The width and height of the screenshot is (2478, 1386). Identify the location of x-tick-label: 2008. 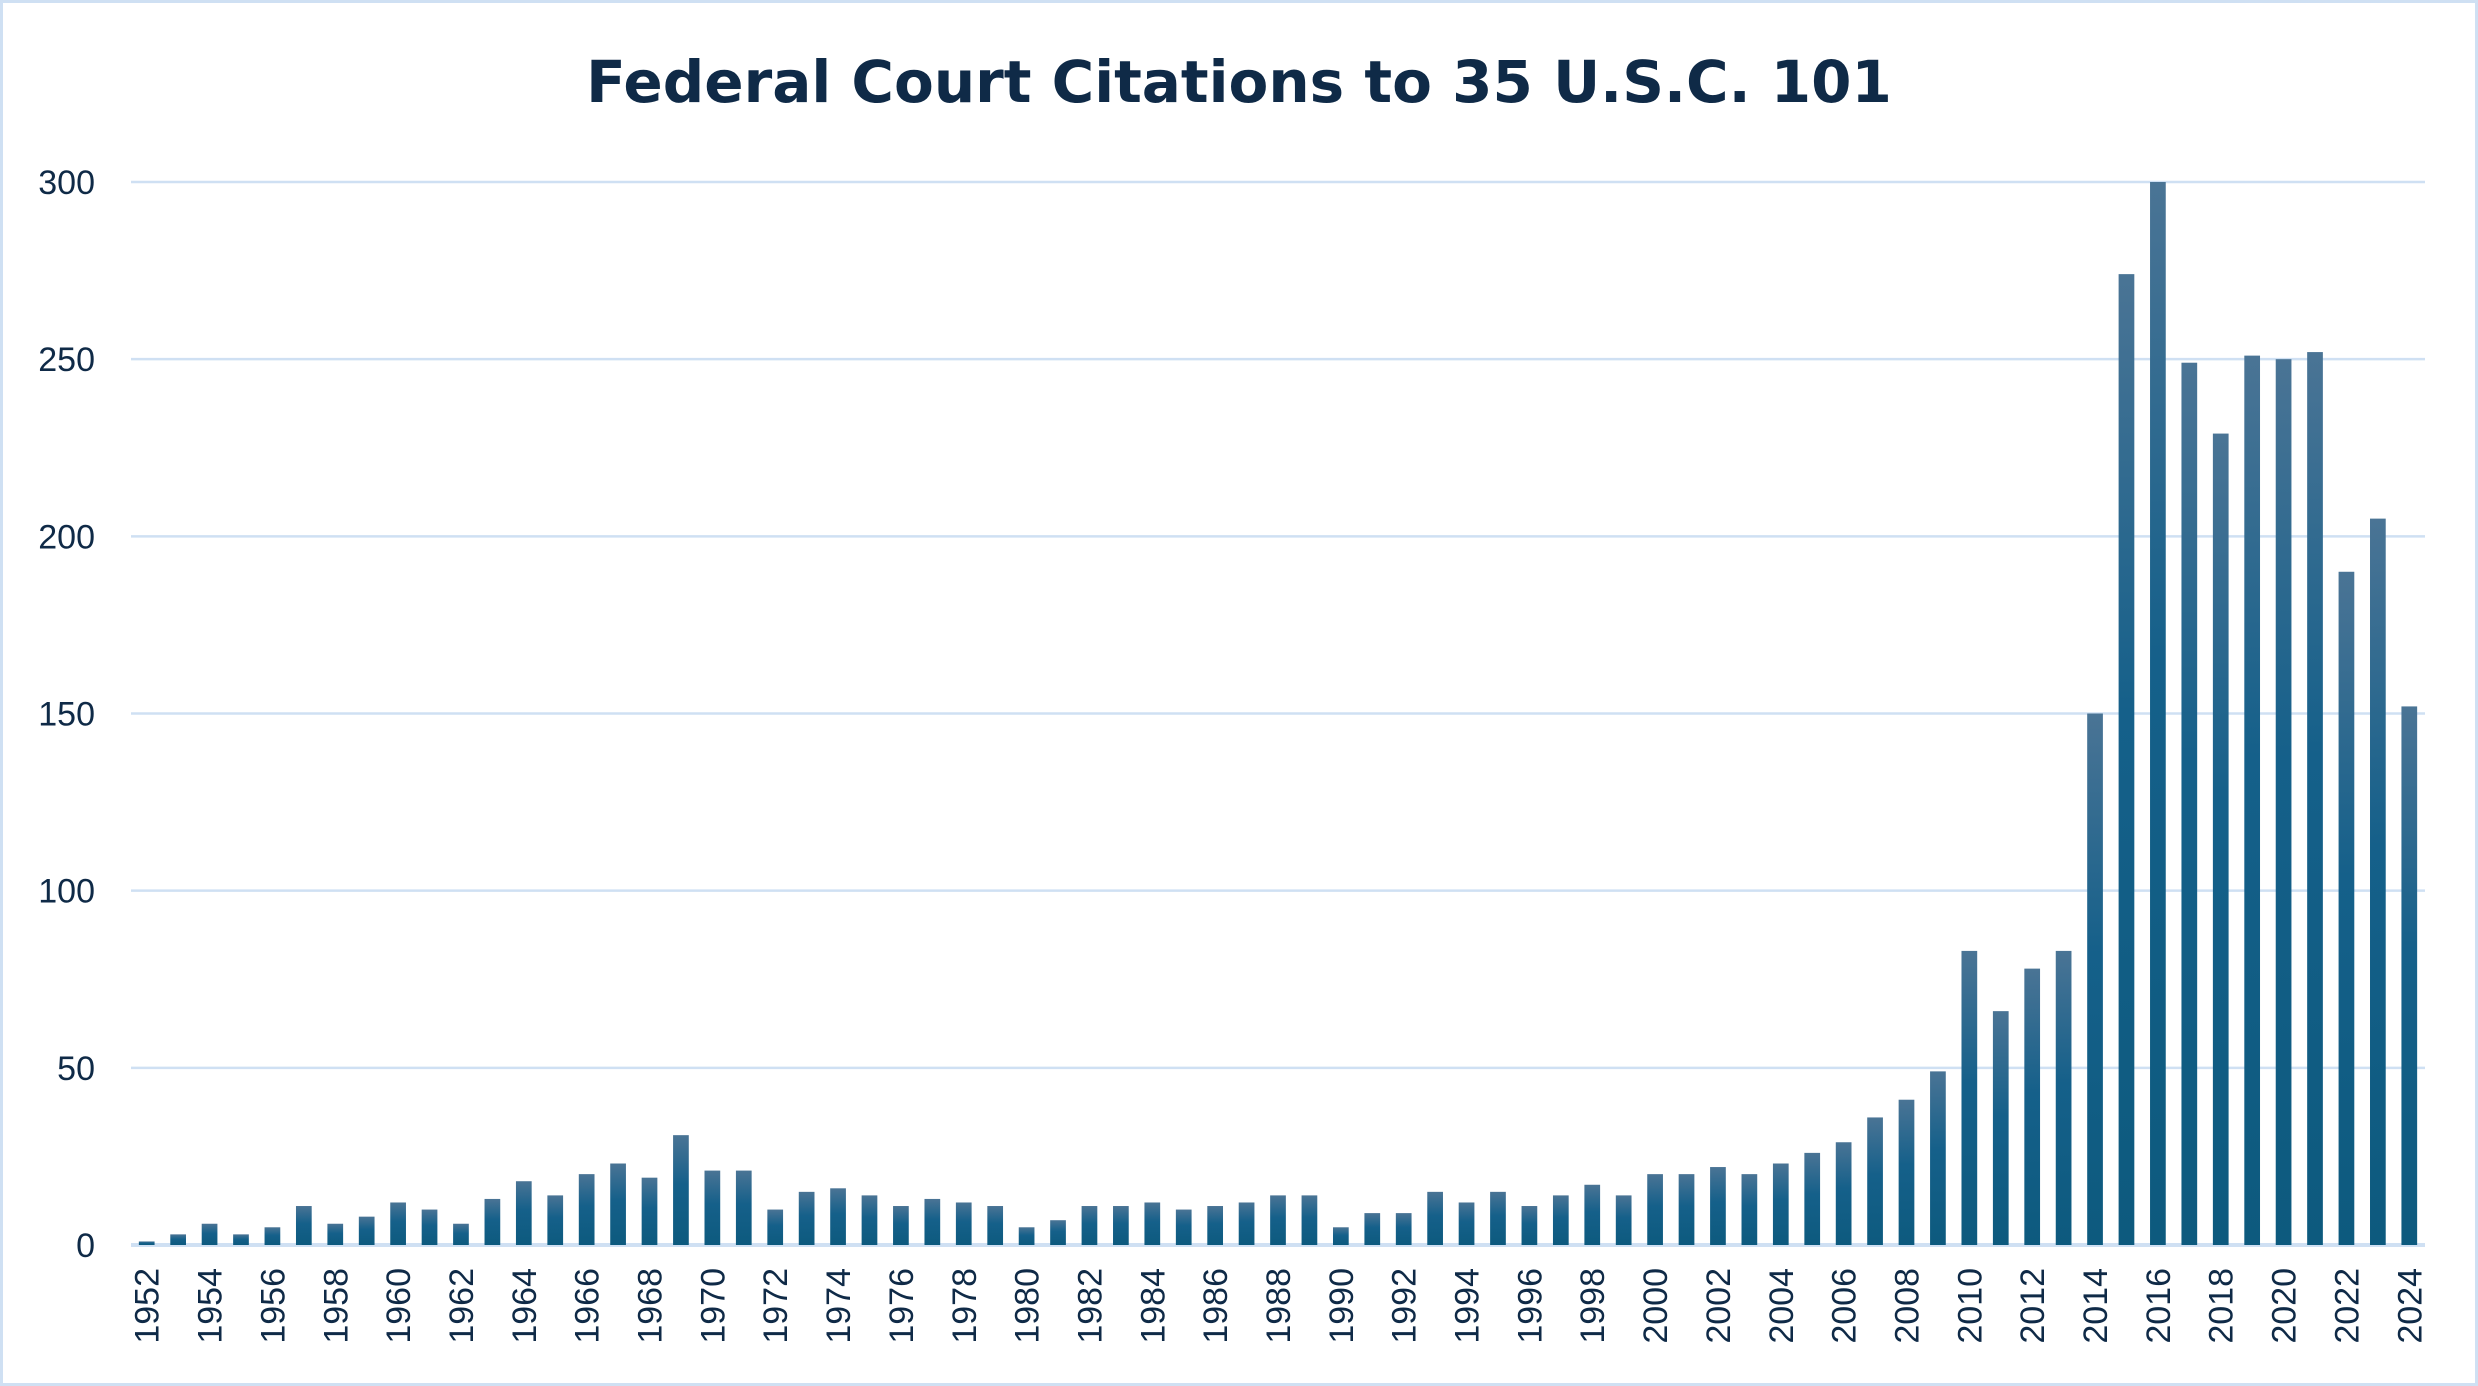
(1907, 1306).